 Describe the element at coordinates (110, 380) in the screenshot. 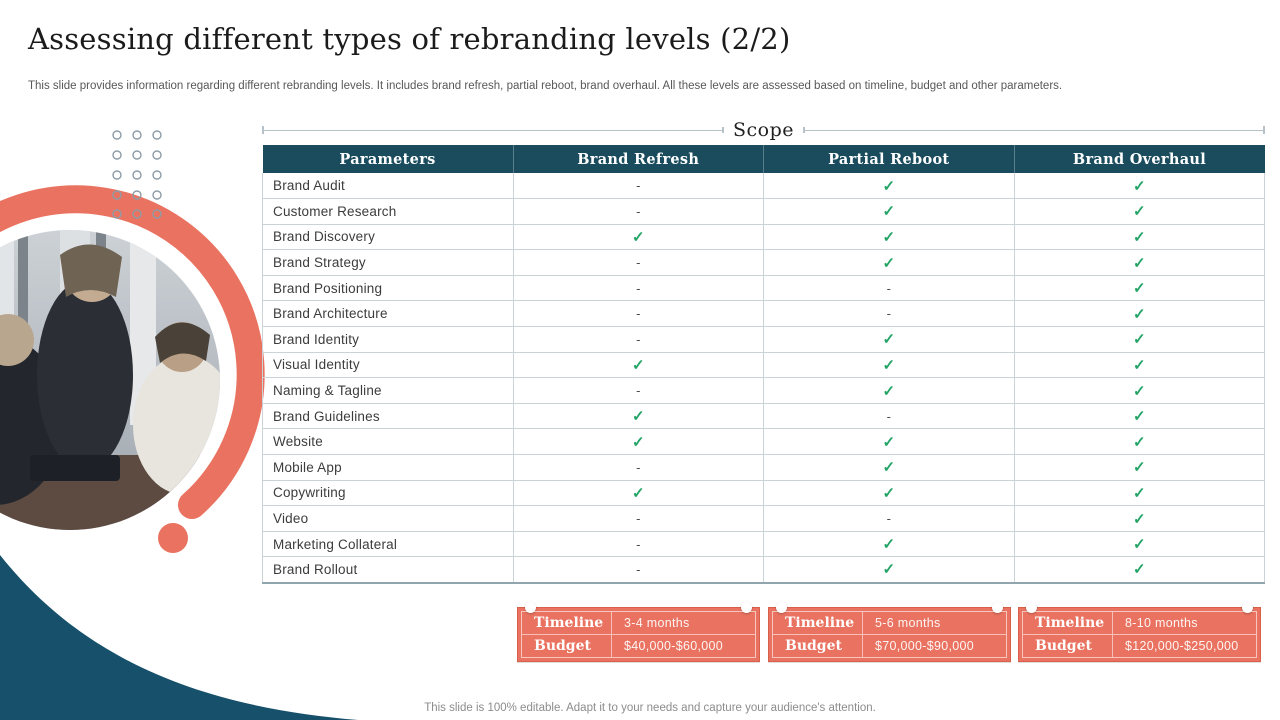

I see `team-meeting-photo` at that location.